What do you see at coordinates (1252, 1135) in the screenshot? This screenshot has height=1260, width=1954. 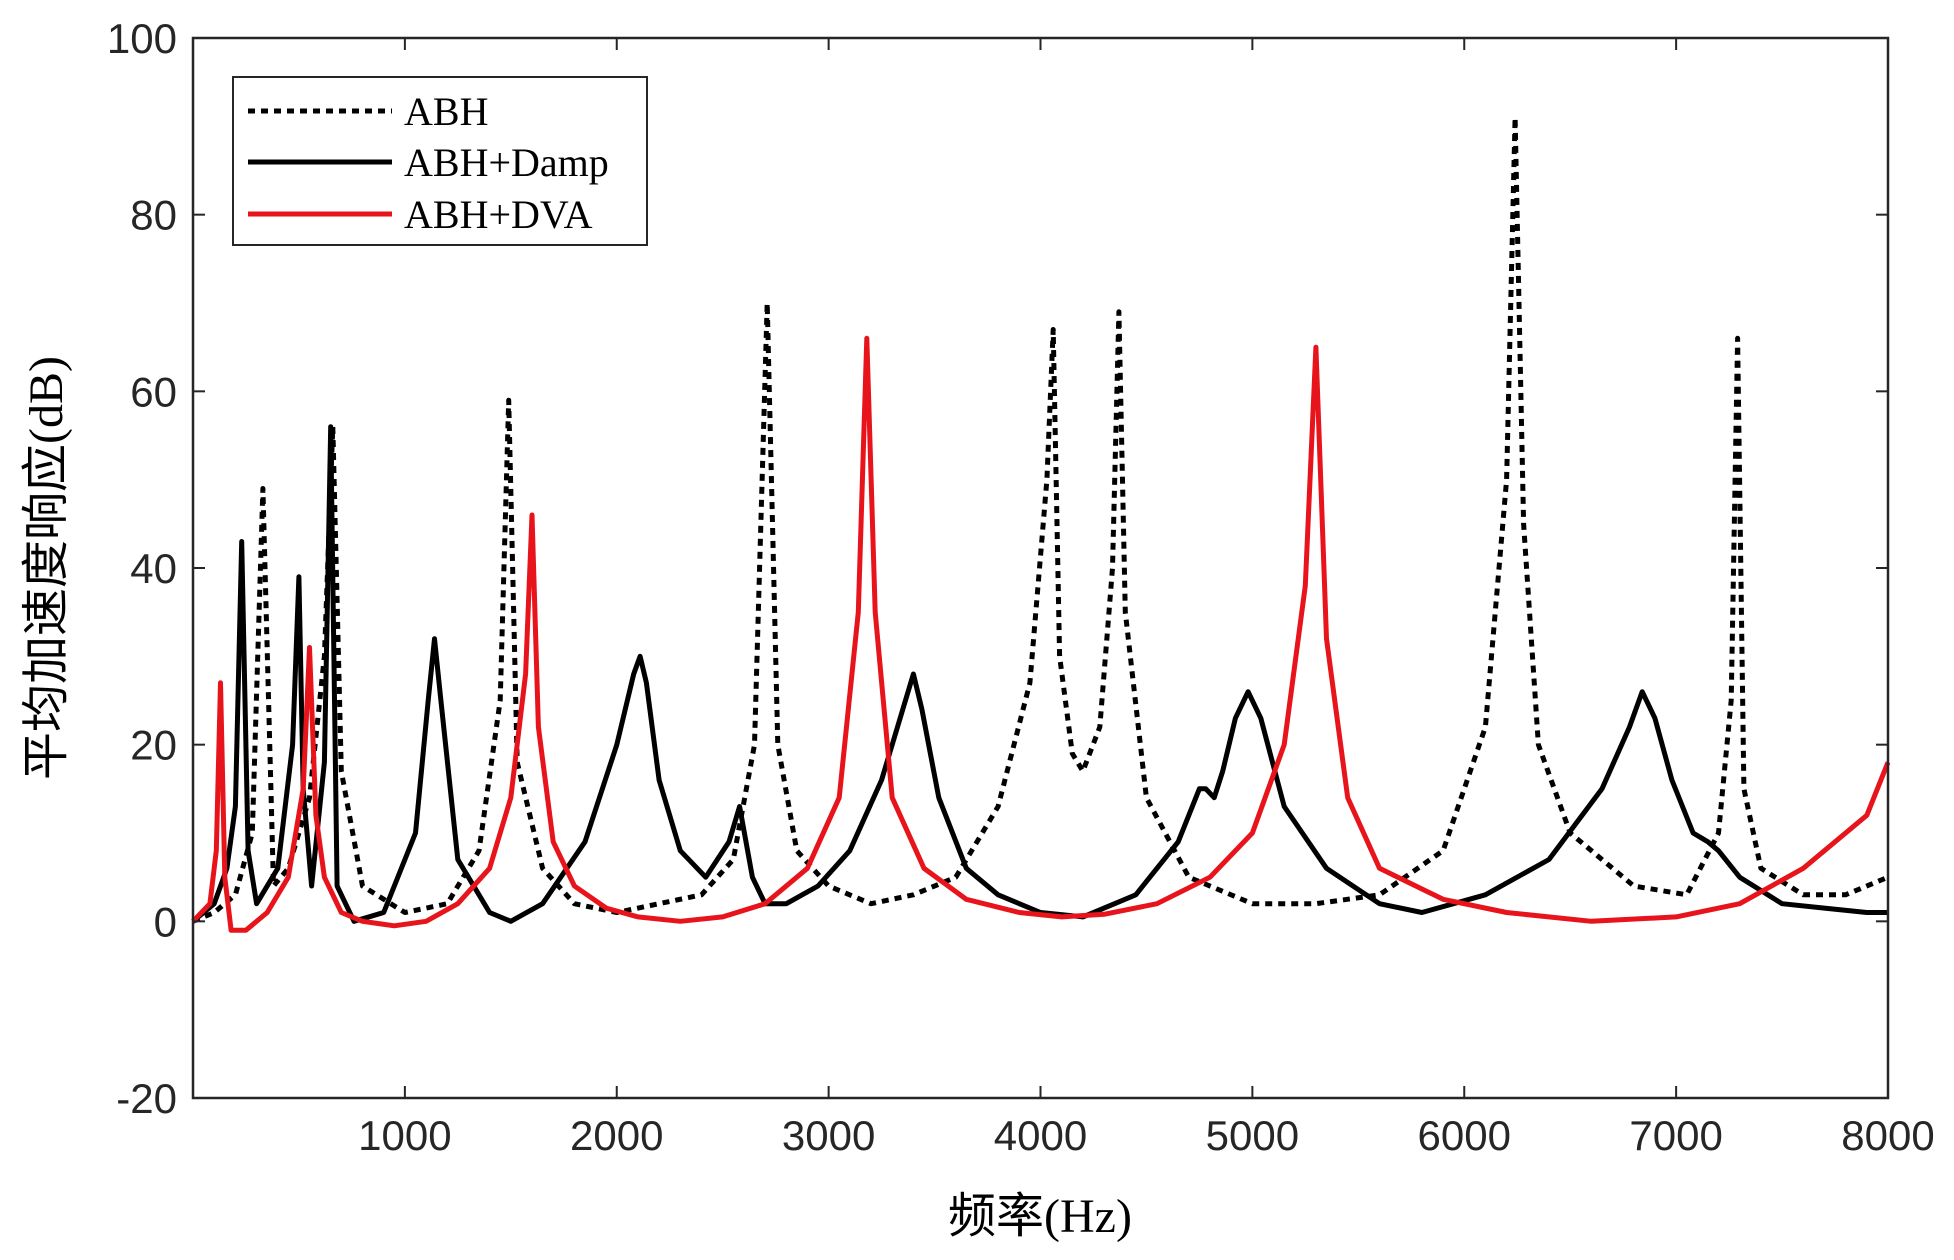 I see `x-tick-label-5000: 5000` at bounding box center [1252, 1135].